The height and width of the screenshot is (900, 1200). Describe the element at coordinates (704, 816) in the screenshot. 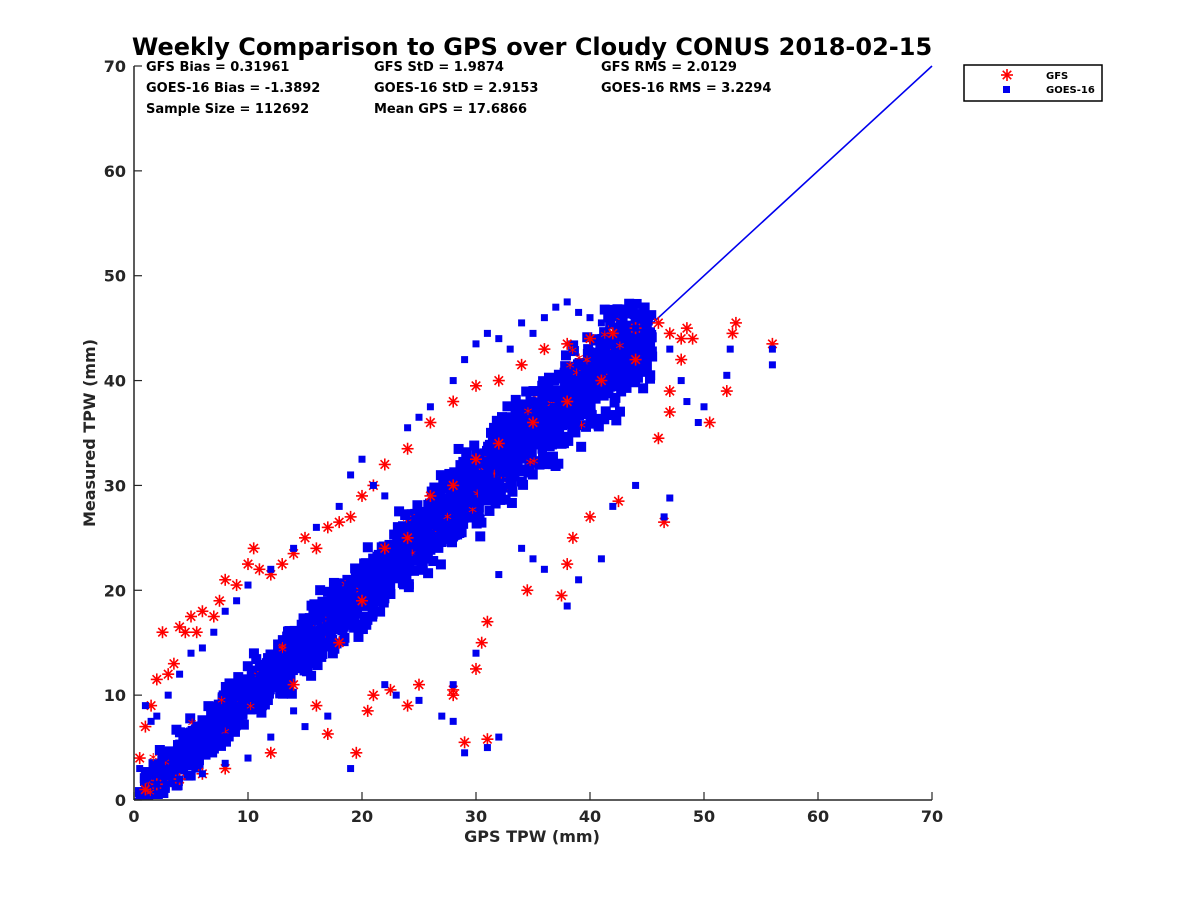

I see `x-tick-label: 50` at that location.